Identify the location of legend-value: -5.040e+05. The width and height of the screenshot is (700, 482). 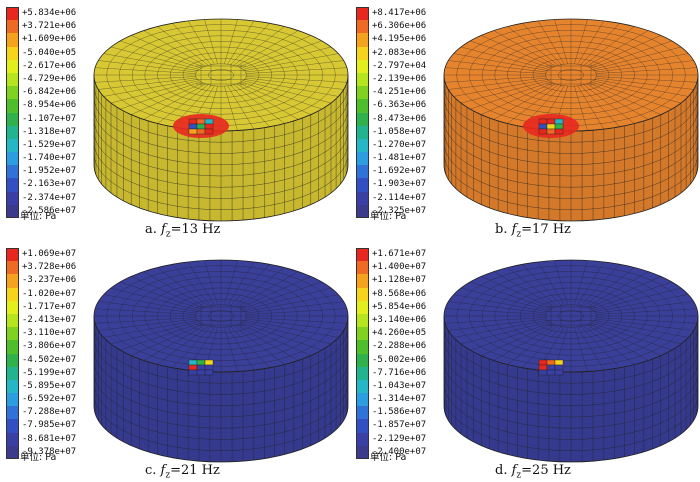
(49, 52).